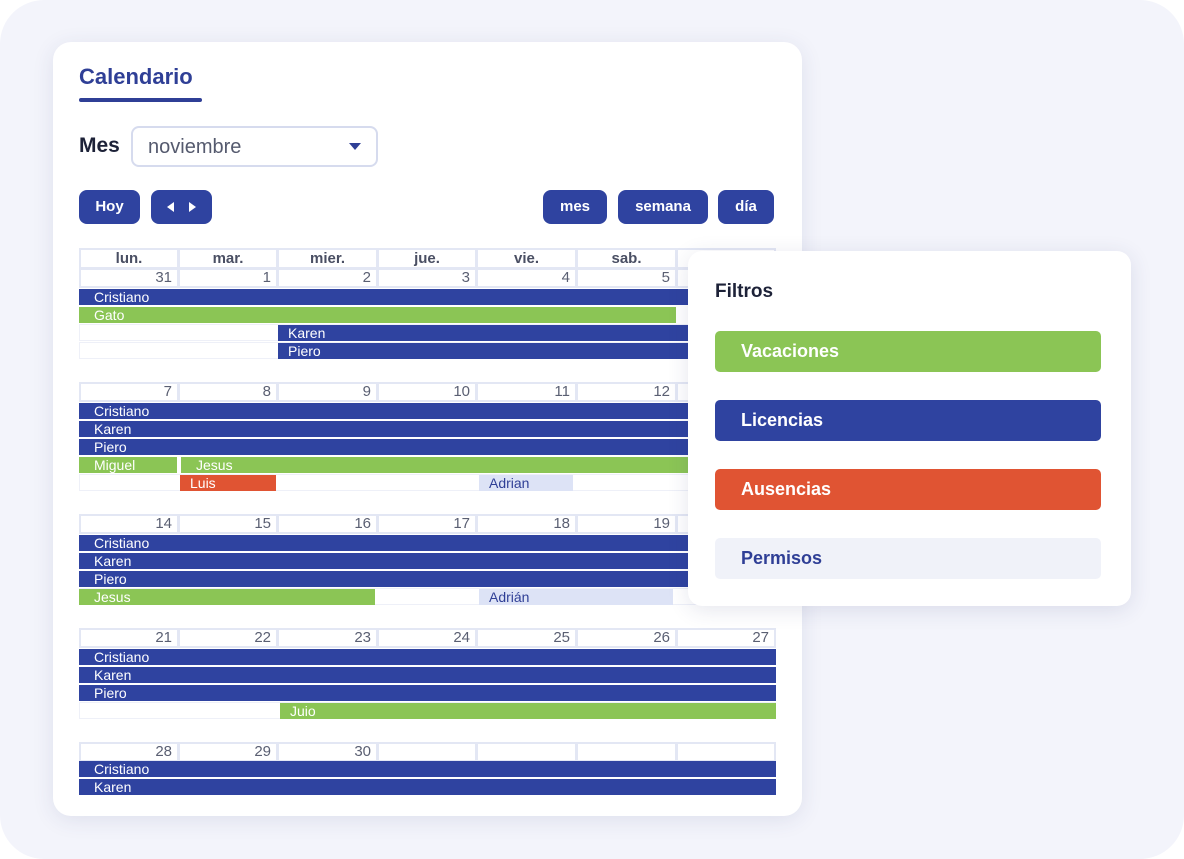  Describe the element at coordinates (327, 524) in the screenshot. I see `day-number: 16` at that location.